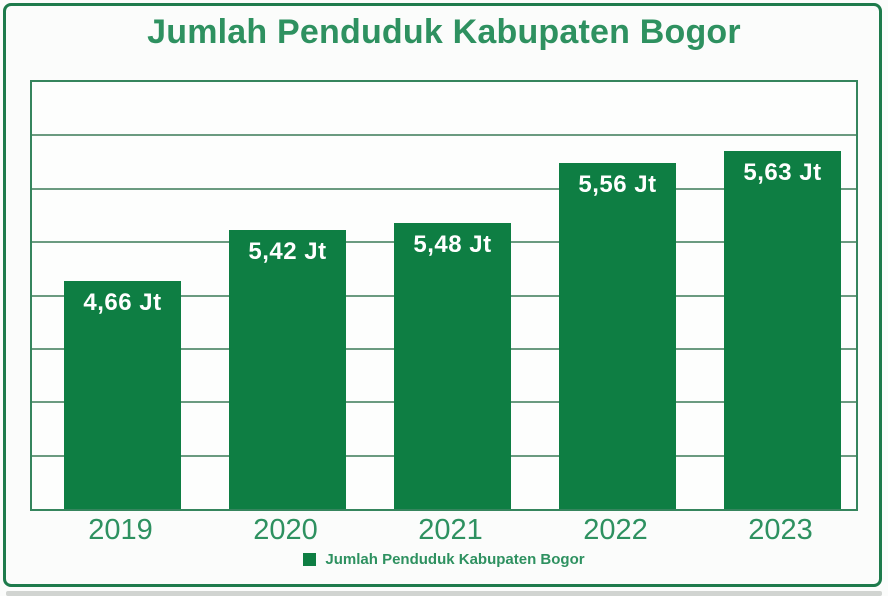 The image size is (888, 596). Describe the element at coordinates (455, 559) in the screenshot. I see `legend-label: Jumlah Penduduk Kabupaten Bogor` at that location.